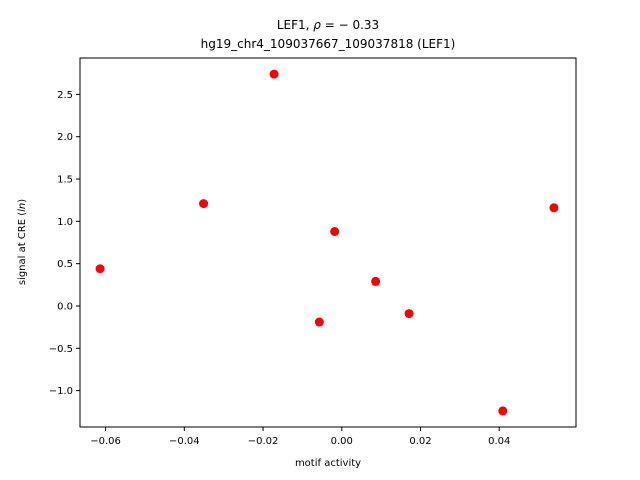 The width and height of the screenshot is (640, 480). What do you see at coordinates (499, 441) in the screenshot?
I see `x-tick-label: 0.04` at bounding box center [499, 441].